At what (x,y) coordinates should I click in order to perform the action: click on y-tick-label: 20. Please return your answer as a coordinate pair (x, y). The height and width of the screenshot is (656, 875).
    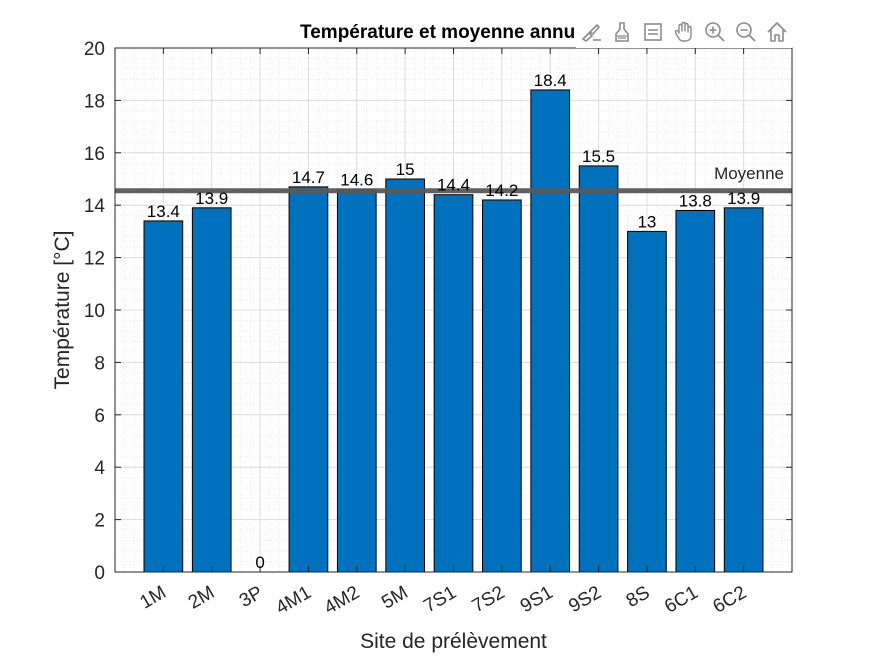
    Looking at the image, I should click on (94, 49).